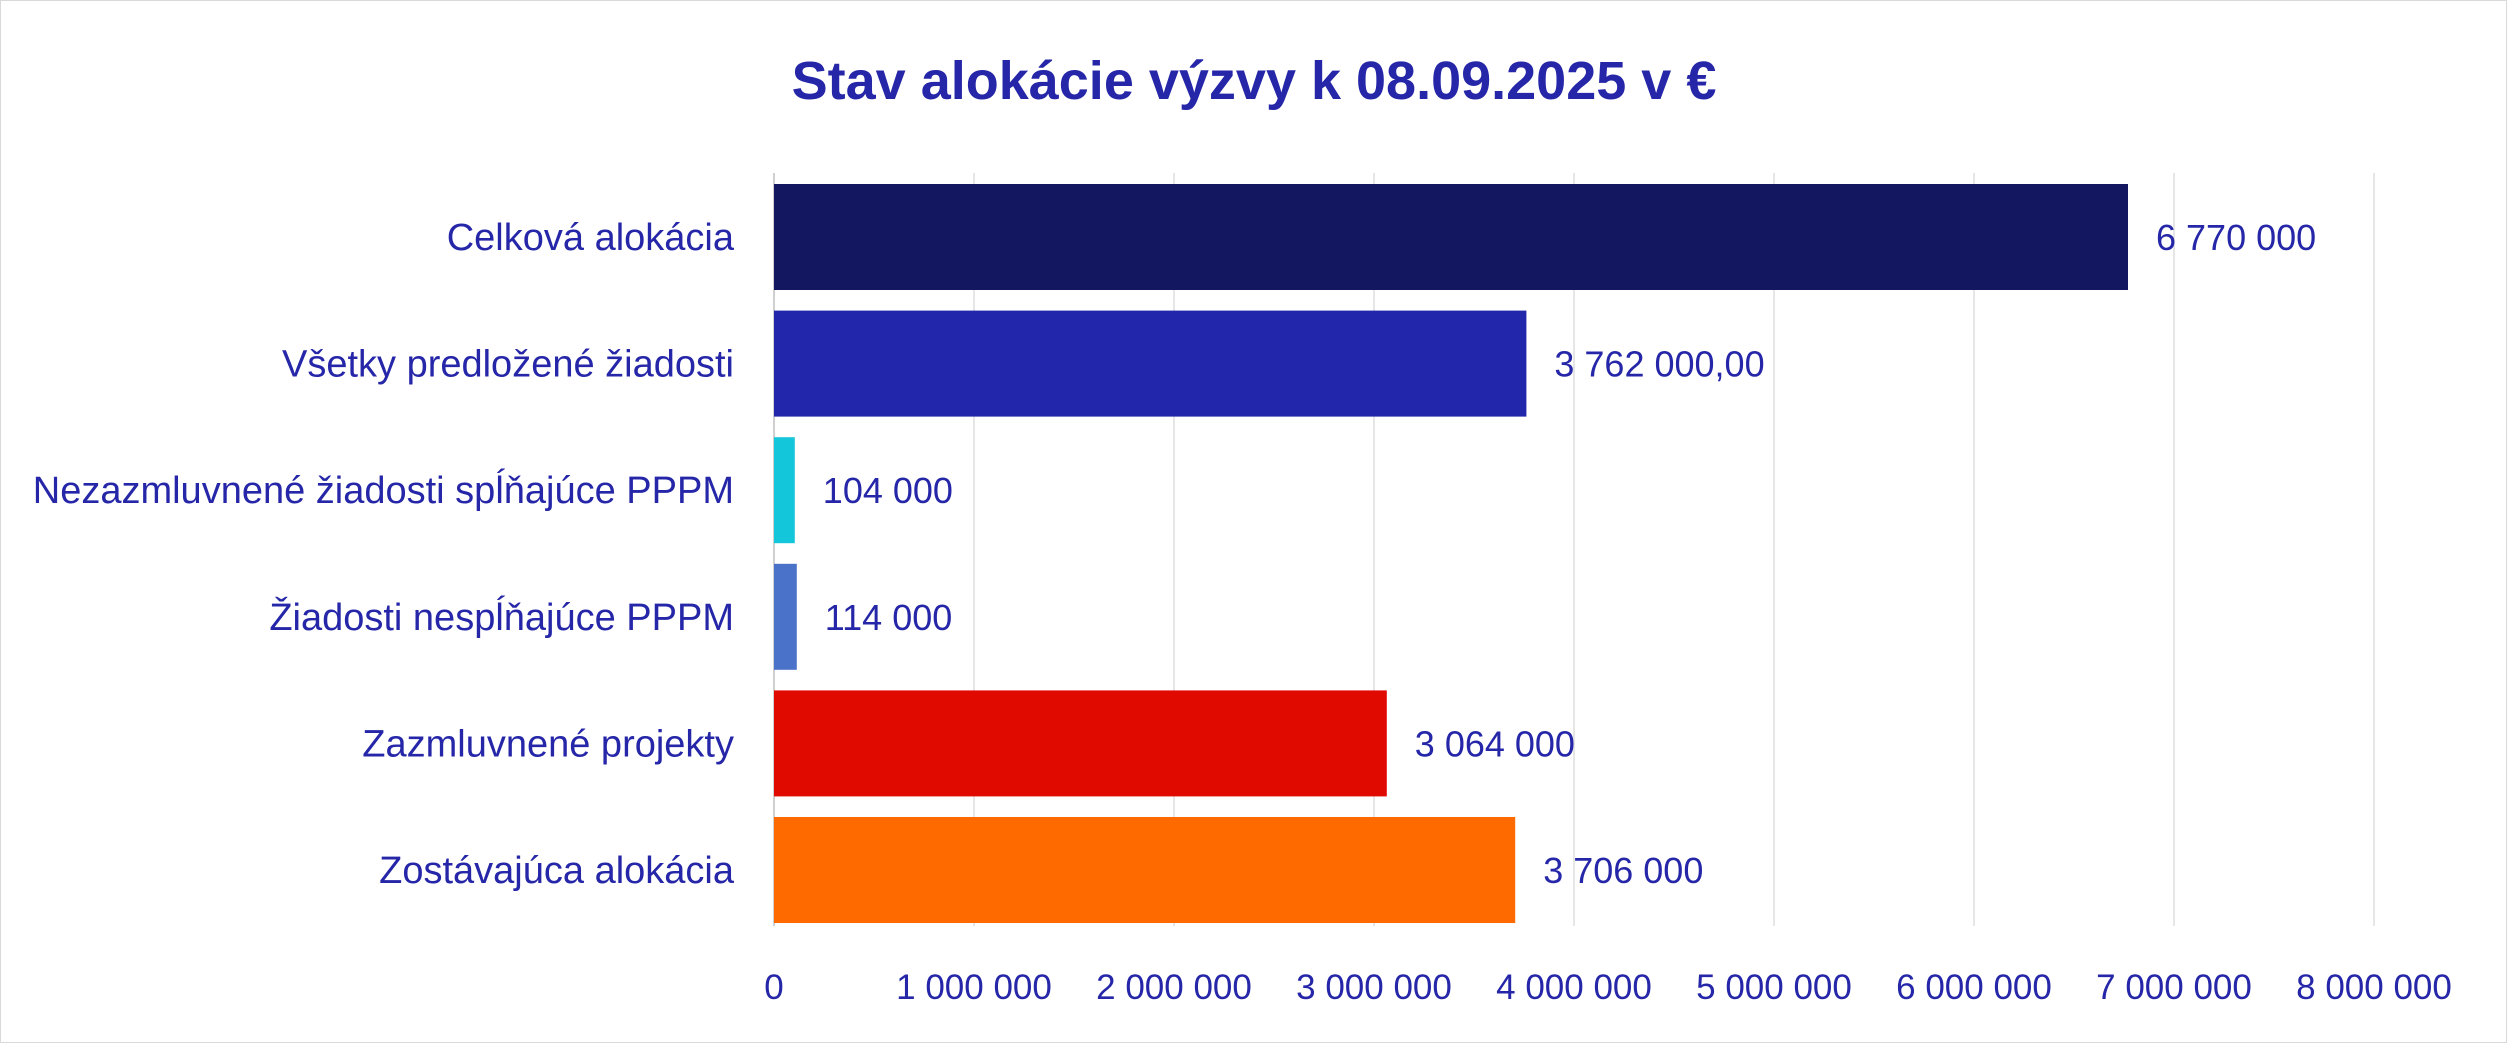 The height and width of the screenshot is (1044, 2507). What do you see at coordinates (2374, 987) in the screenshot?
I see `x-tick-label: 8 000 000` at bounding box center [2374, 987].